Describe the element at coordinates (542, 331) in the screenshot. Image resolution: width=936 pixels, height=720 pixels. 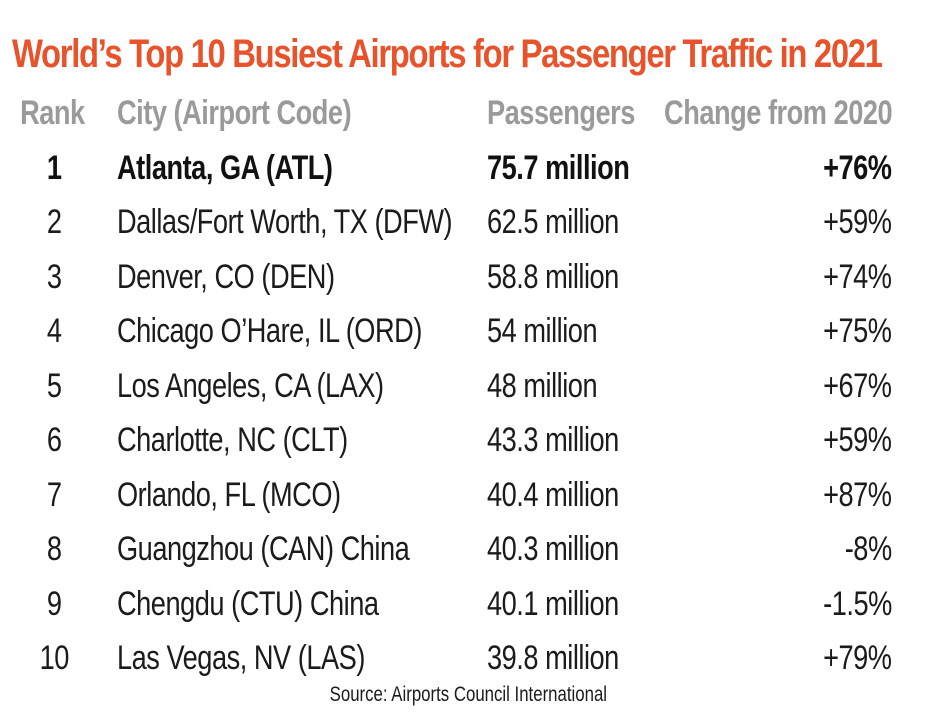
I see `passengers-cell: 54 million` at that location.